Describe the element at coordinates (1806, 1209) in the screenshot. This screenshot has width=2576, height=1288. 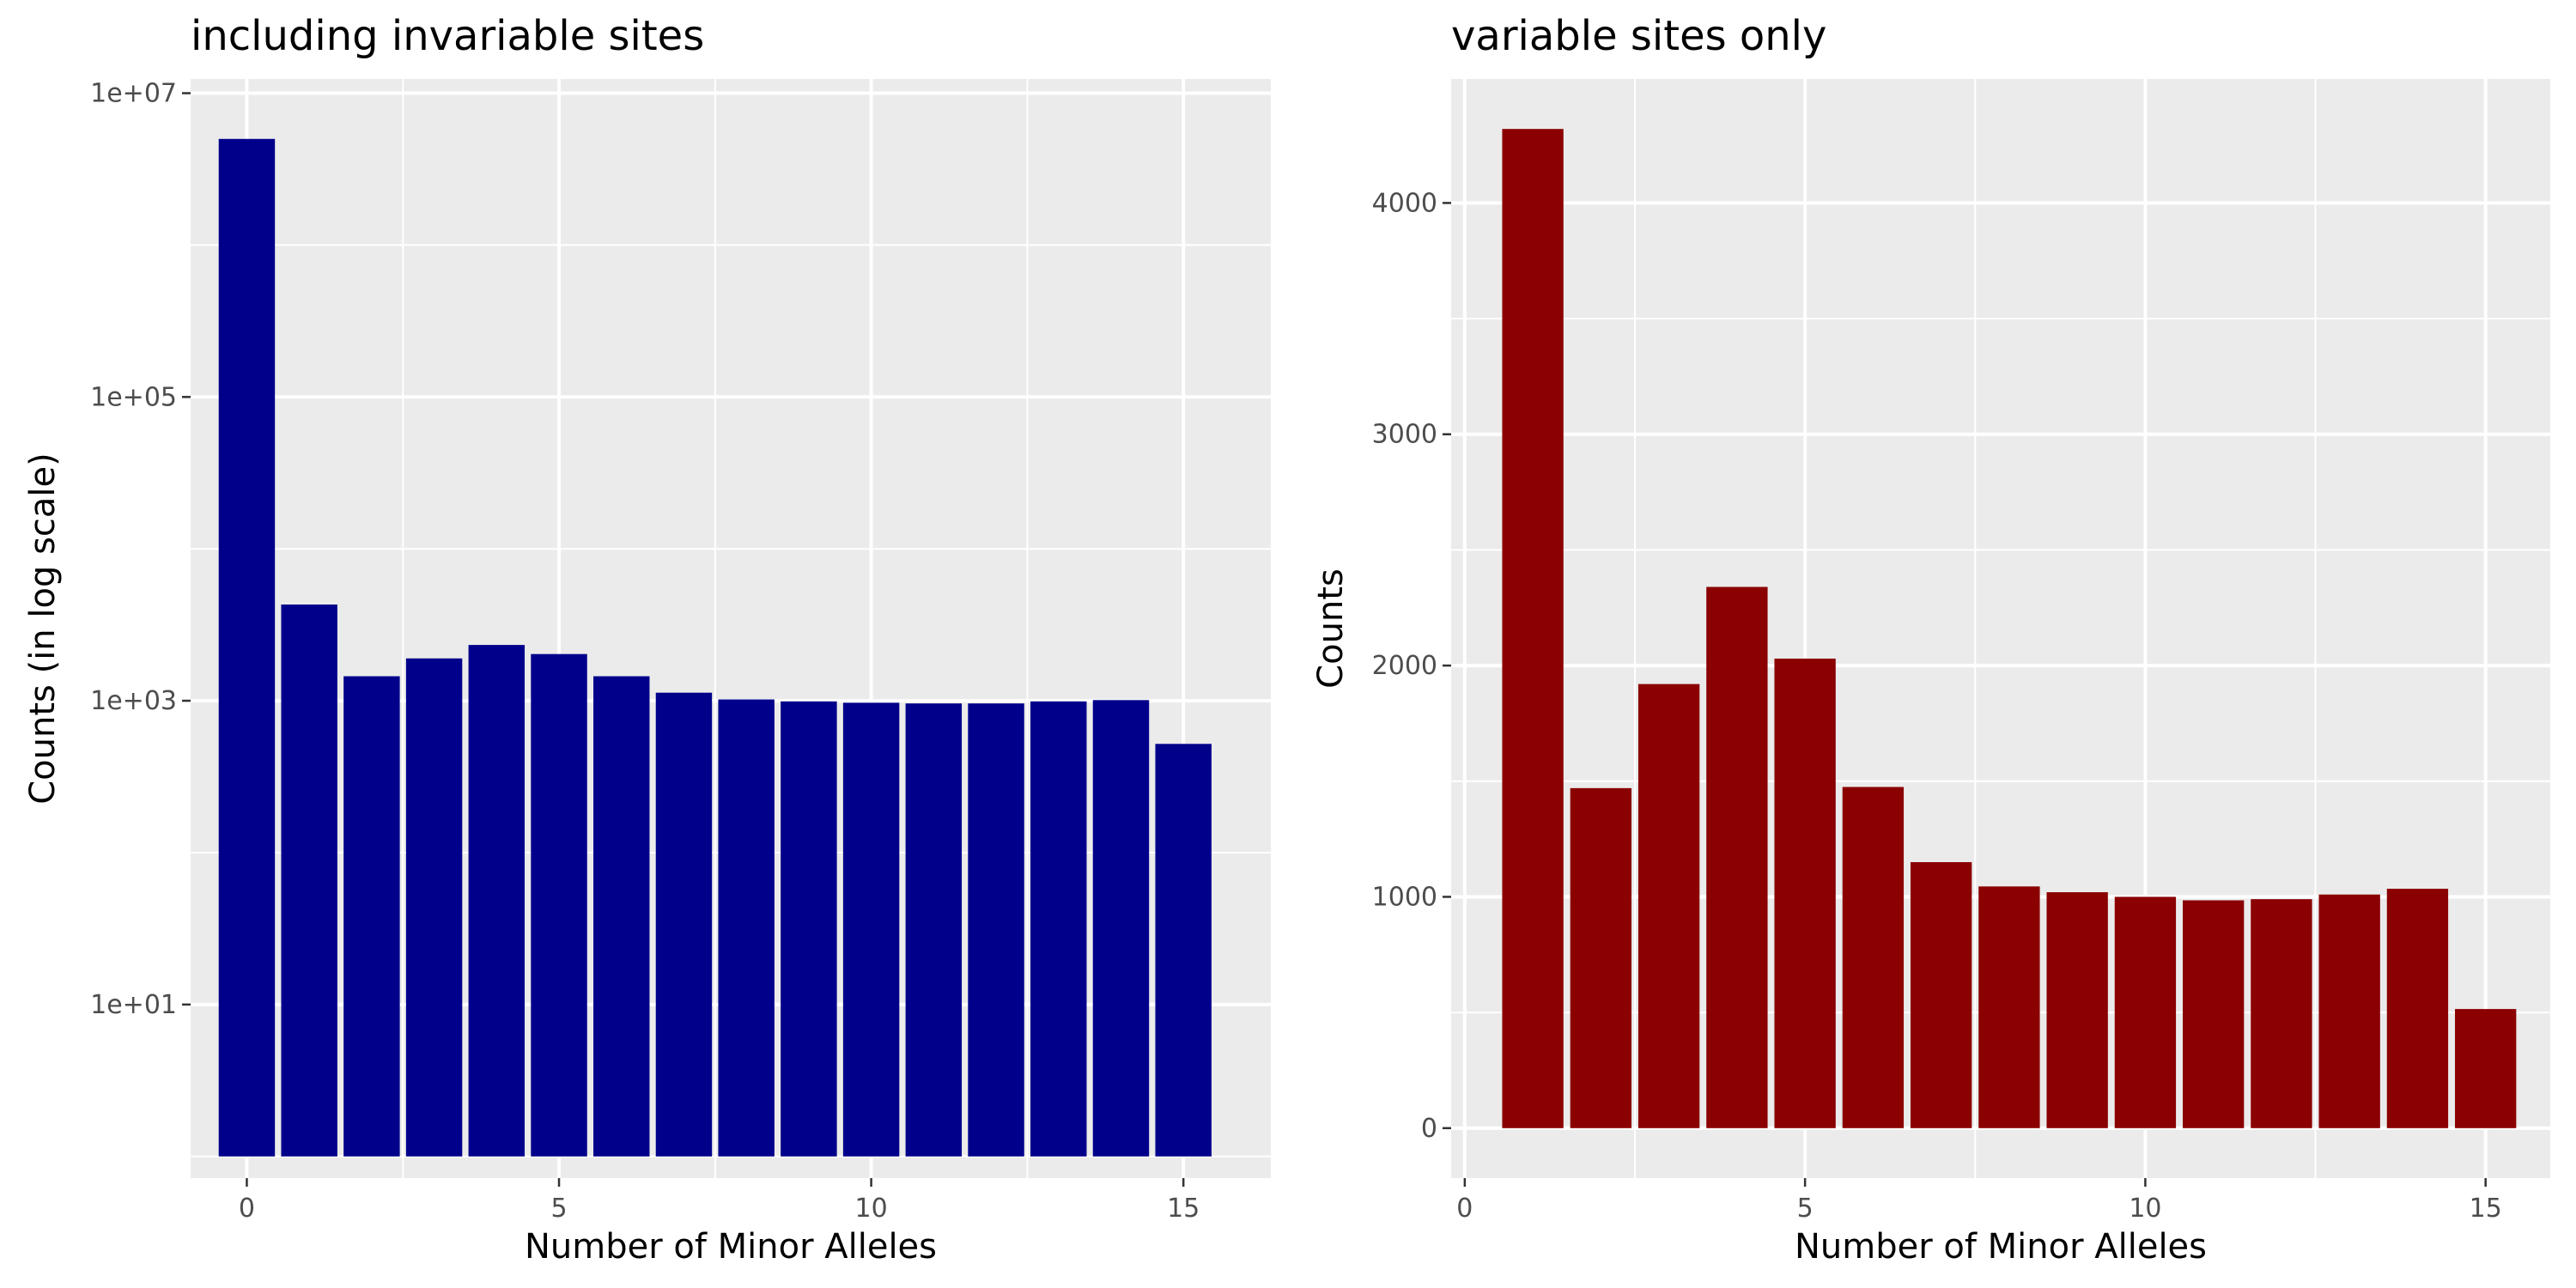
I see `right-x-tick-label: 5` at that location.